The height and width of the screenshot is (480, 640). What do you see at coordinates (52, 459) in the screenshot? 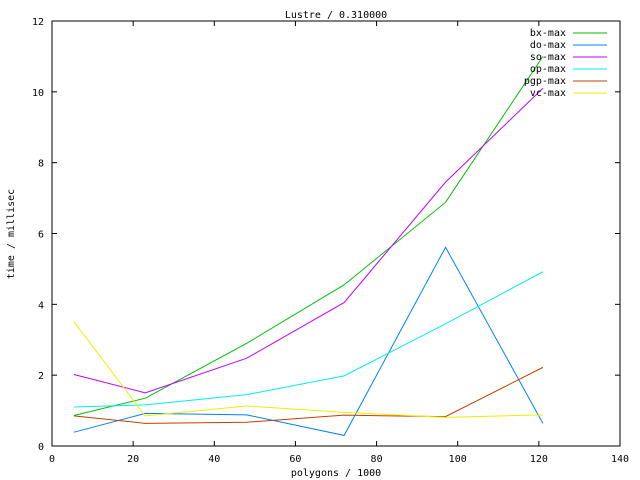
I see `x-tick-label: 0` at bounding box center [52, 459].